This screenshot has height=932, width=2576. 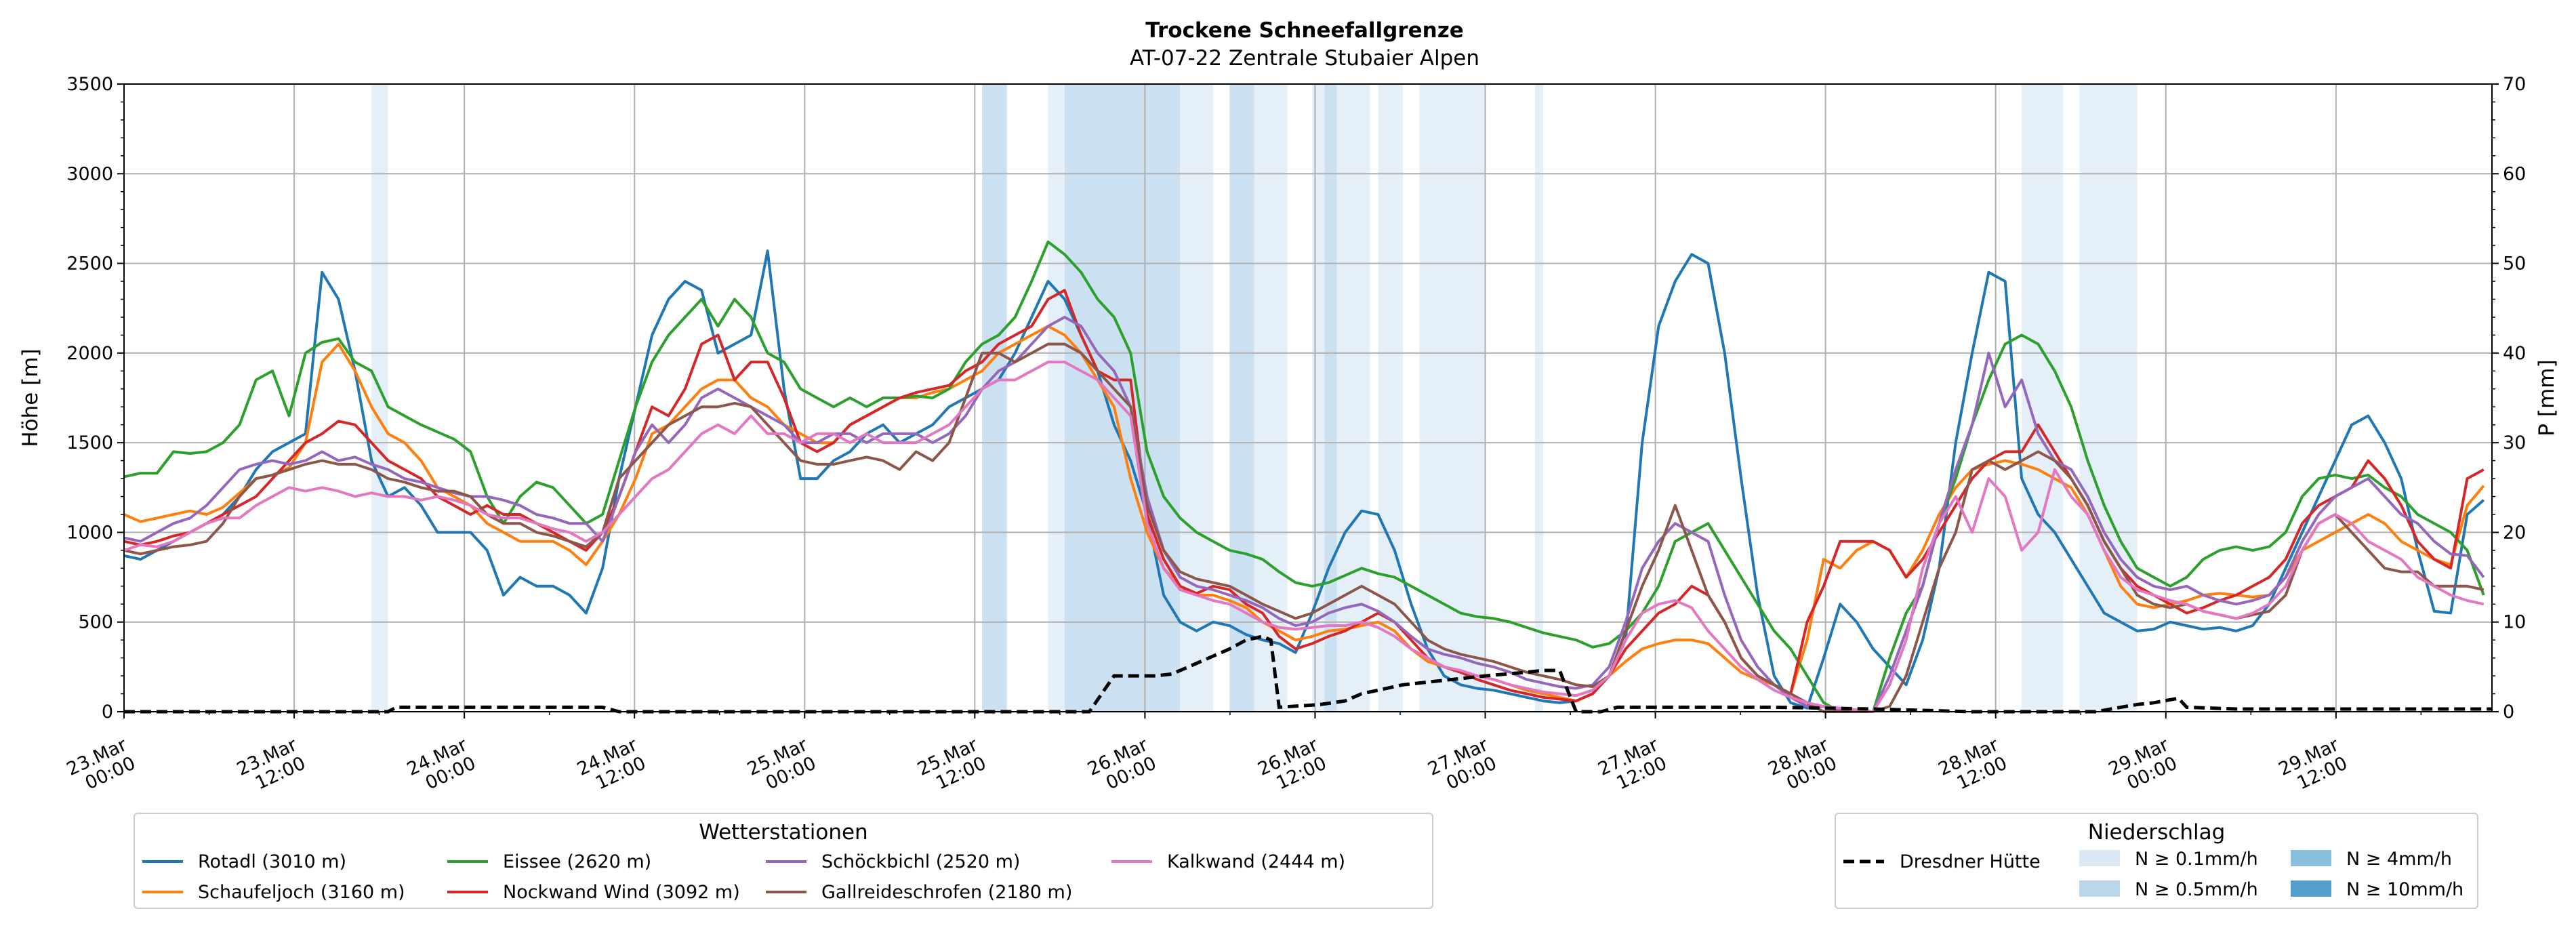 What do you see at coordinates (90, 264) in the screenshot?
I see `y-tick-label: 2500` at bounding box center [90, 264].